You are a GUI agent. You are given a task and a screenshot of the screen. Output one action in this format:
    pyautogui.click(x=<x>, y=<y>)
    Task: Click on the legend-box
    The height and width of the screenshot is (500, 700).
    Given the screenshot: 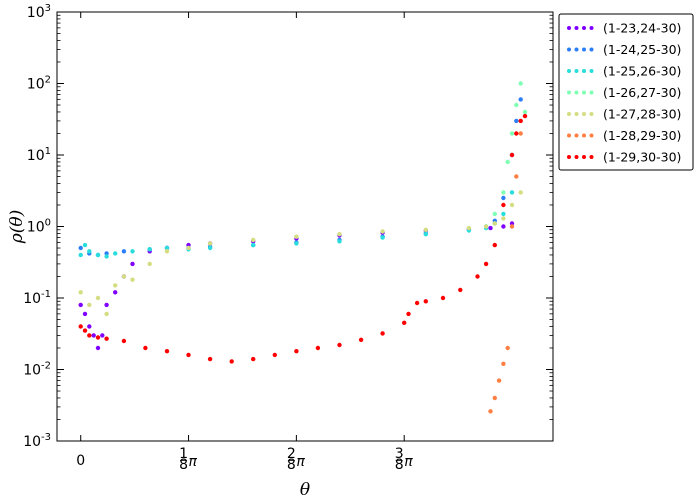 What is the action you would take?
    pyautogui.click(x=626, y=92)
    